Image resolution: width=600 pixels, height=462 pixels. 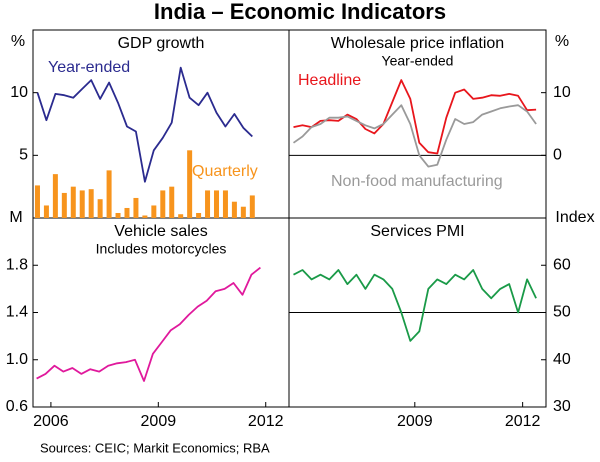 What do you see at coordinates (574, 217) in the screenshot?
I see `axis-unit: Index` at bounding box center [574, 217].